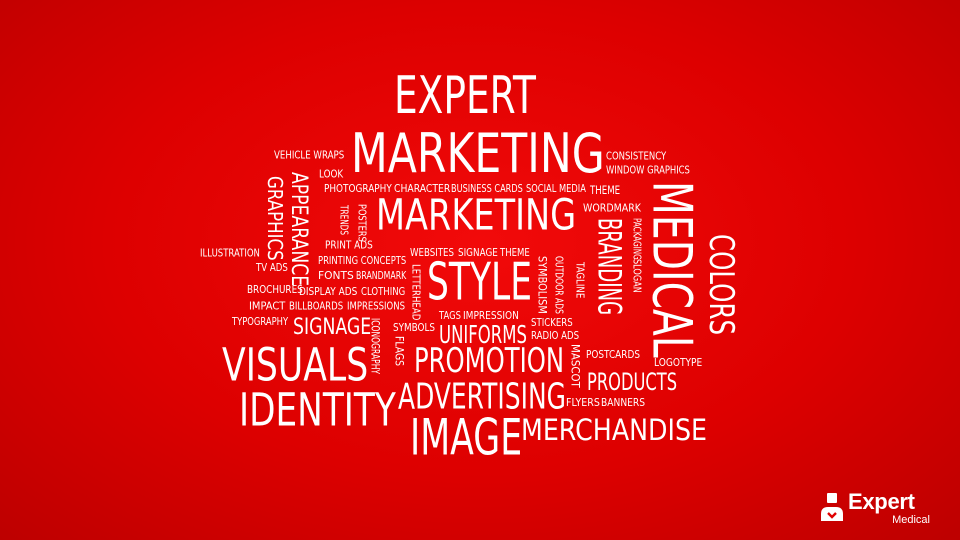 This screenshot has height=540, width=960. Describe the element at coordinates (331, 175) in the screenshot. I see `word: LOOK` at that location.